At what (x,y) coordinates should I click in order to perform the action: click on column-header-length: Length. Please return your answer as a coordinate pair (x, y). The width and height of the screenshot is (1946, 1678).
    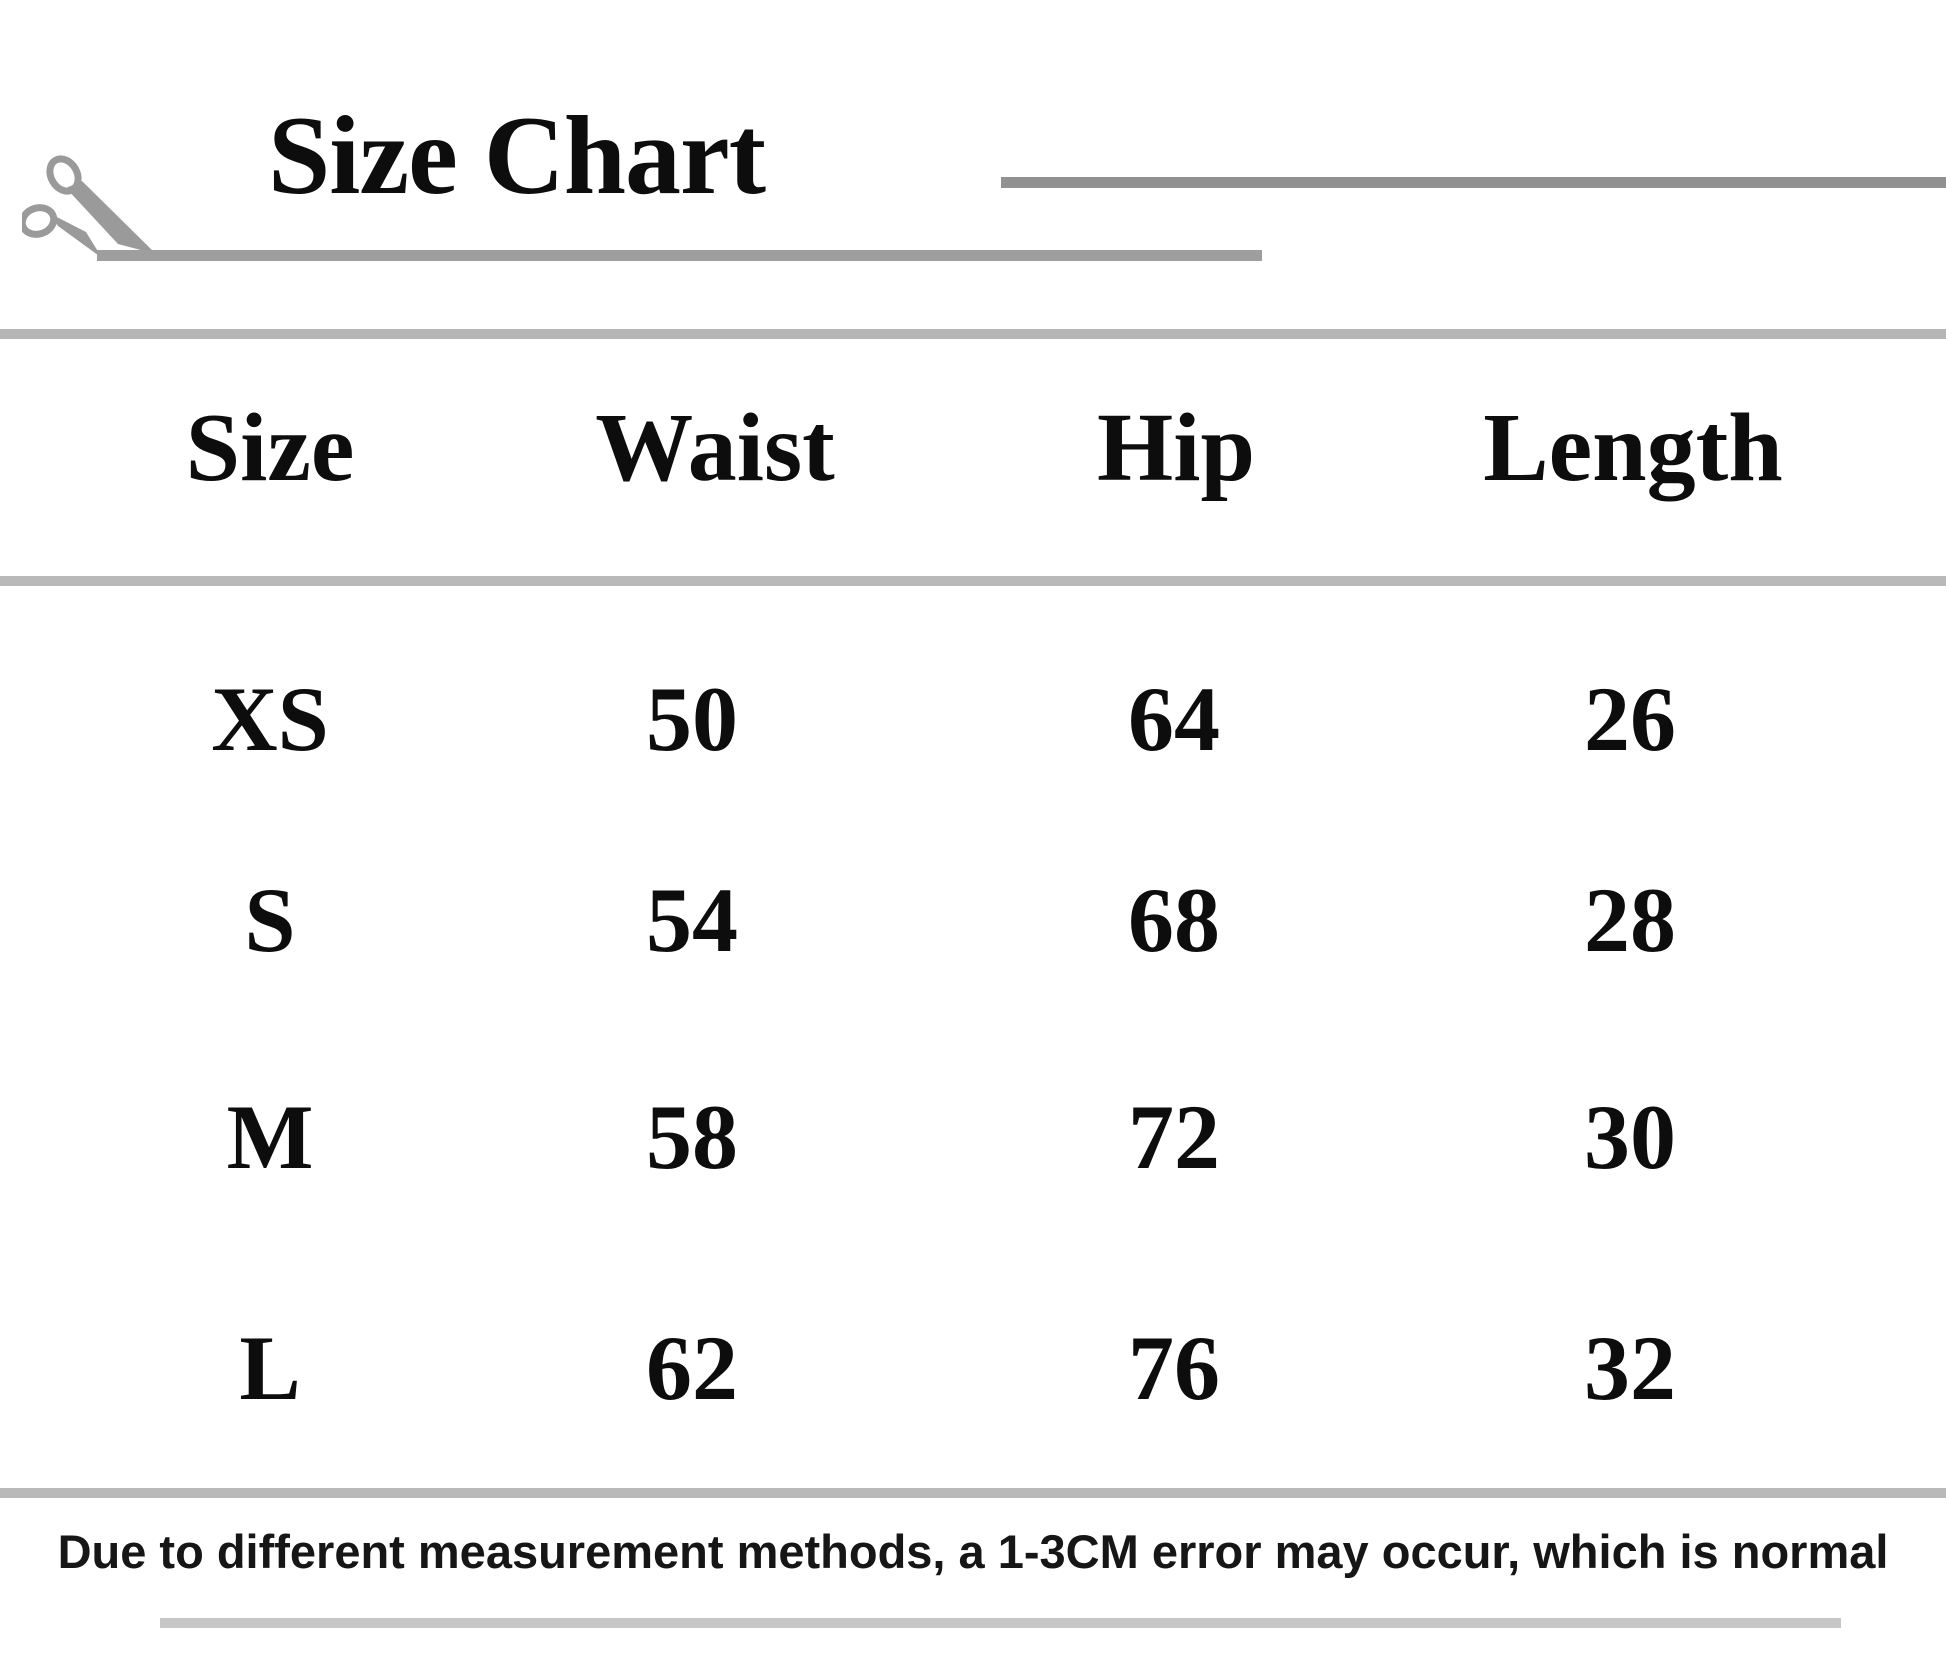
    Looking at the image, I should click on (1633, 448).